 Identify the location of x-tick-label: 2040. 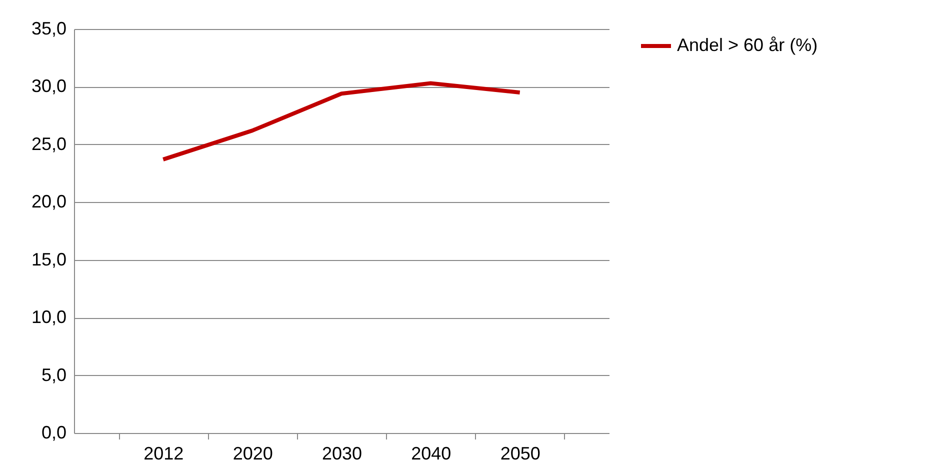
(431, 454).